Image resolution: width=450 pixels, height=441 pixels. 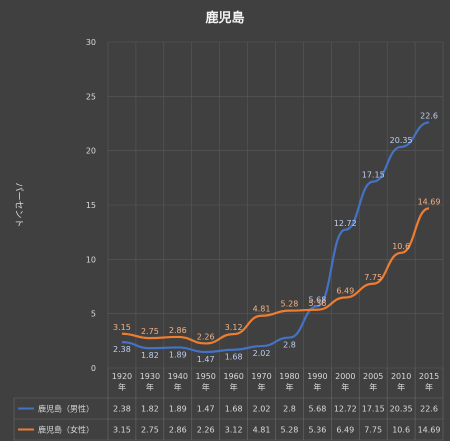 I want to click on table-cell: 22.6, so click(x=429, y=409).